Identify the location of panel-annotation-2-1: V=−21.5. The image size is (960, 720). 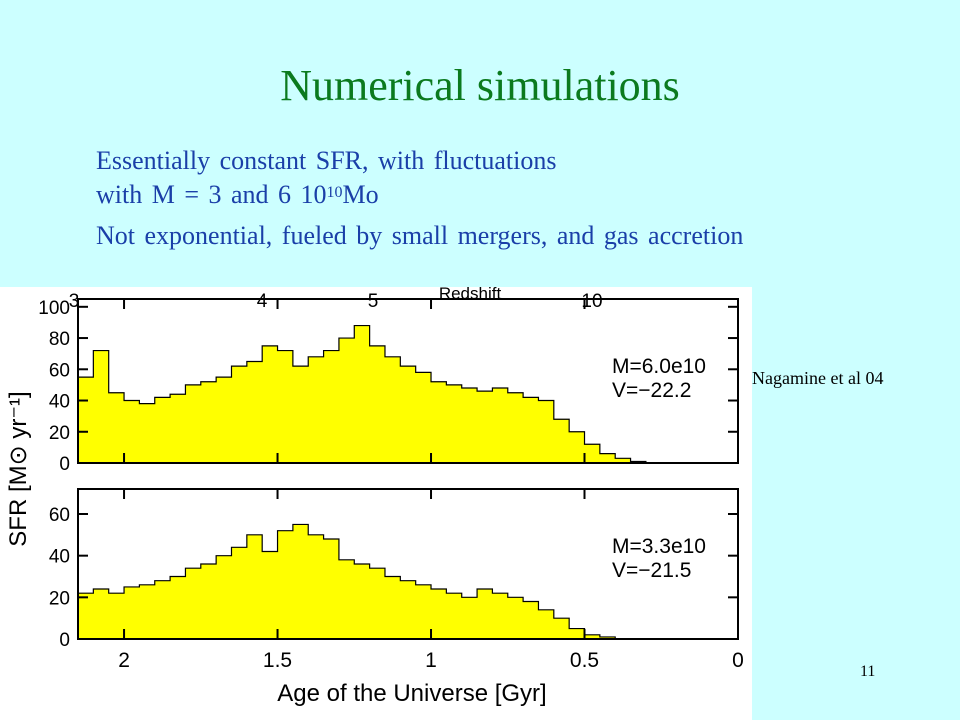
(651, 570).